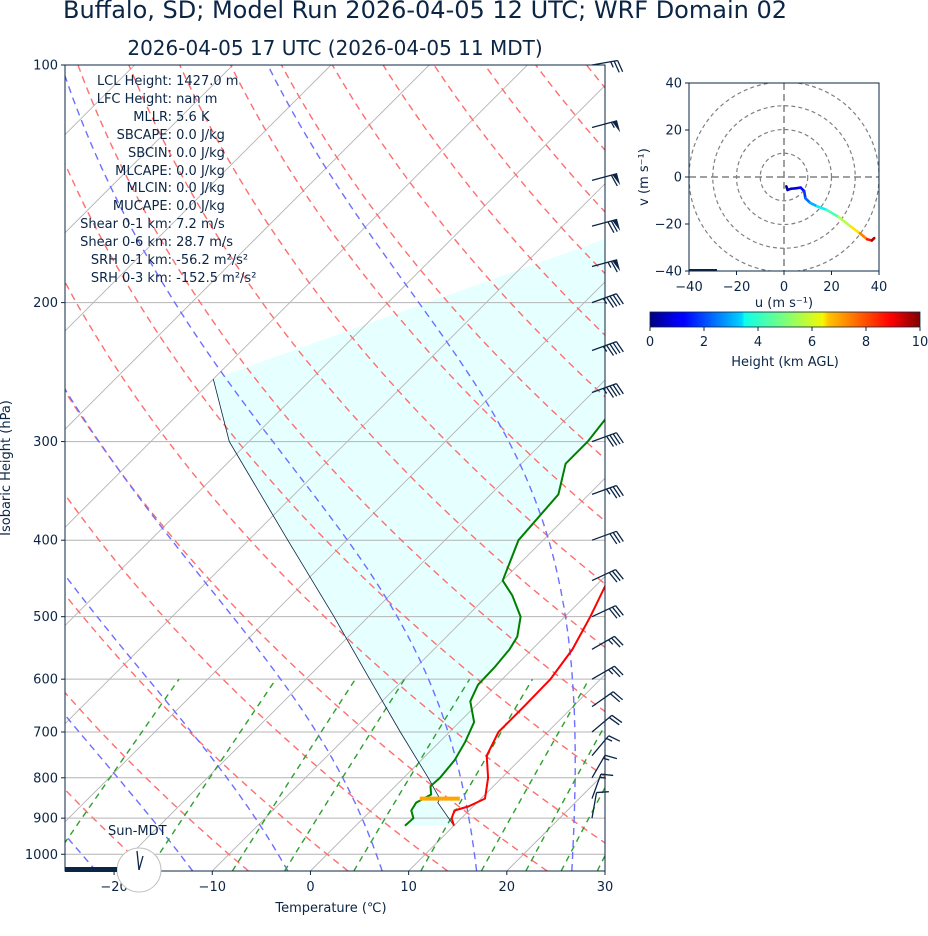  I want to click on colorbar-tick-label: 2, so click(704, 342).